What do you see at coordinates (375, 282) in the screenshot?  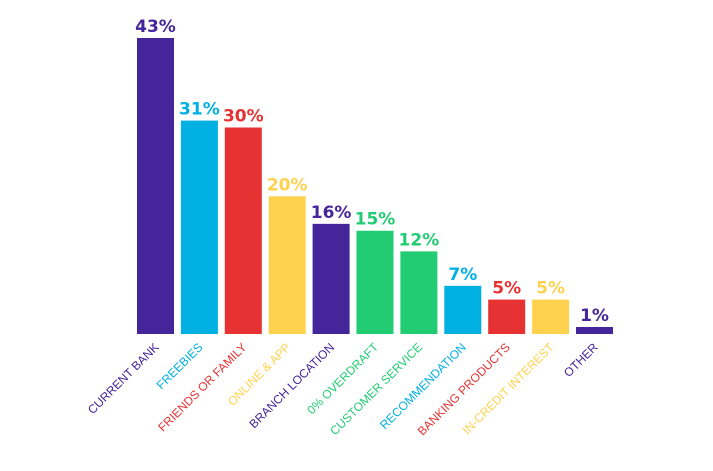 I see `bar-0-overdraft` at bounding box center [375, 282].